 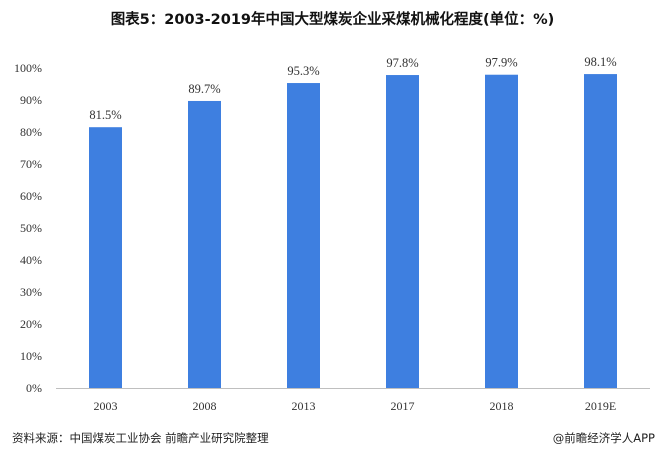 I want to click on y-tick-label: 0%, so click(x=34, y=388).